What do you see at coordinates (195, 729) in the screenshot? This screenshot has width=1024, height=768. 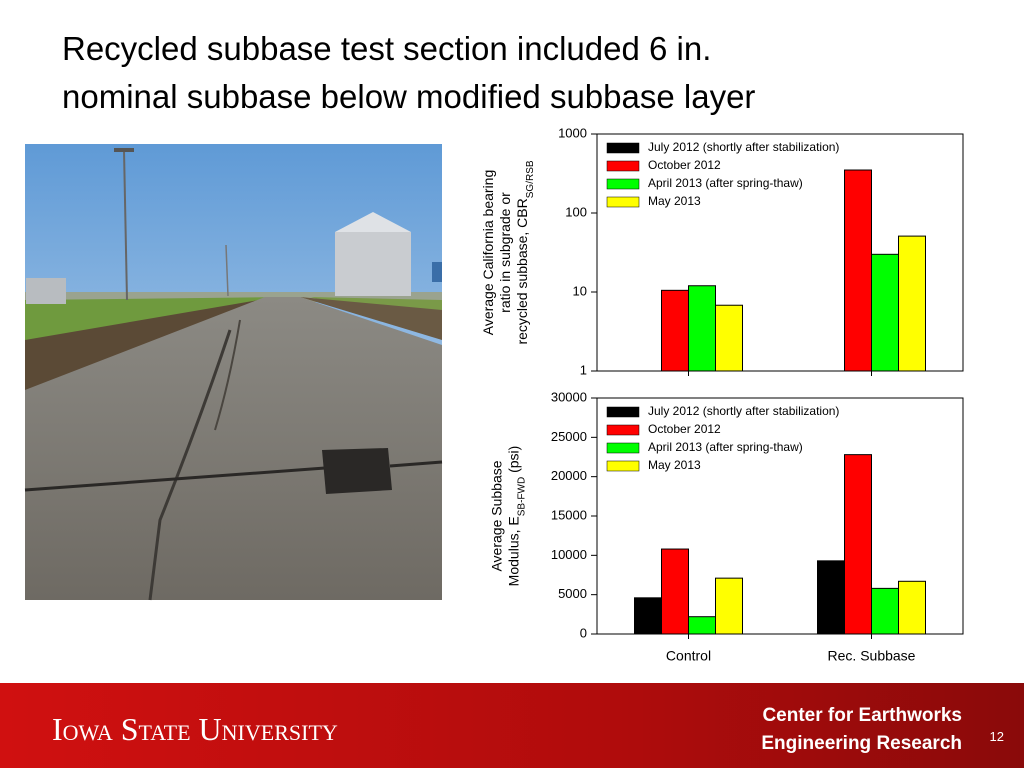 I see `footer-university: Iowa State University` at bounding box center [195, 729].